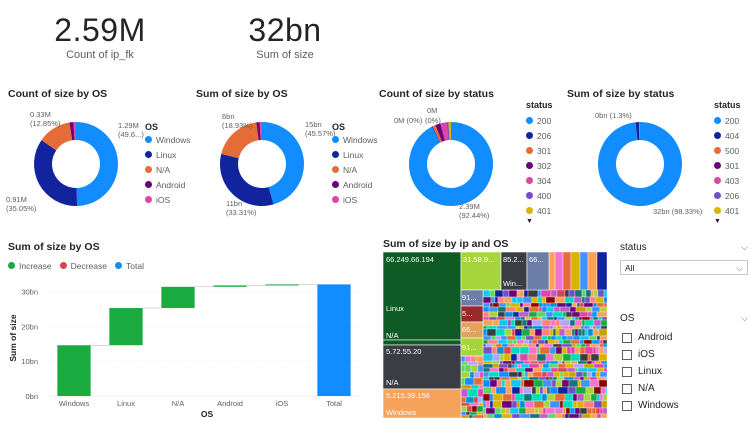 This screenshot has width=750, height=422. What do you see at coordinates (684, 267) in the screenshot?
I see `status-dropdown: All ⌵` at bounding box center [684, 267].